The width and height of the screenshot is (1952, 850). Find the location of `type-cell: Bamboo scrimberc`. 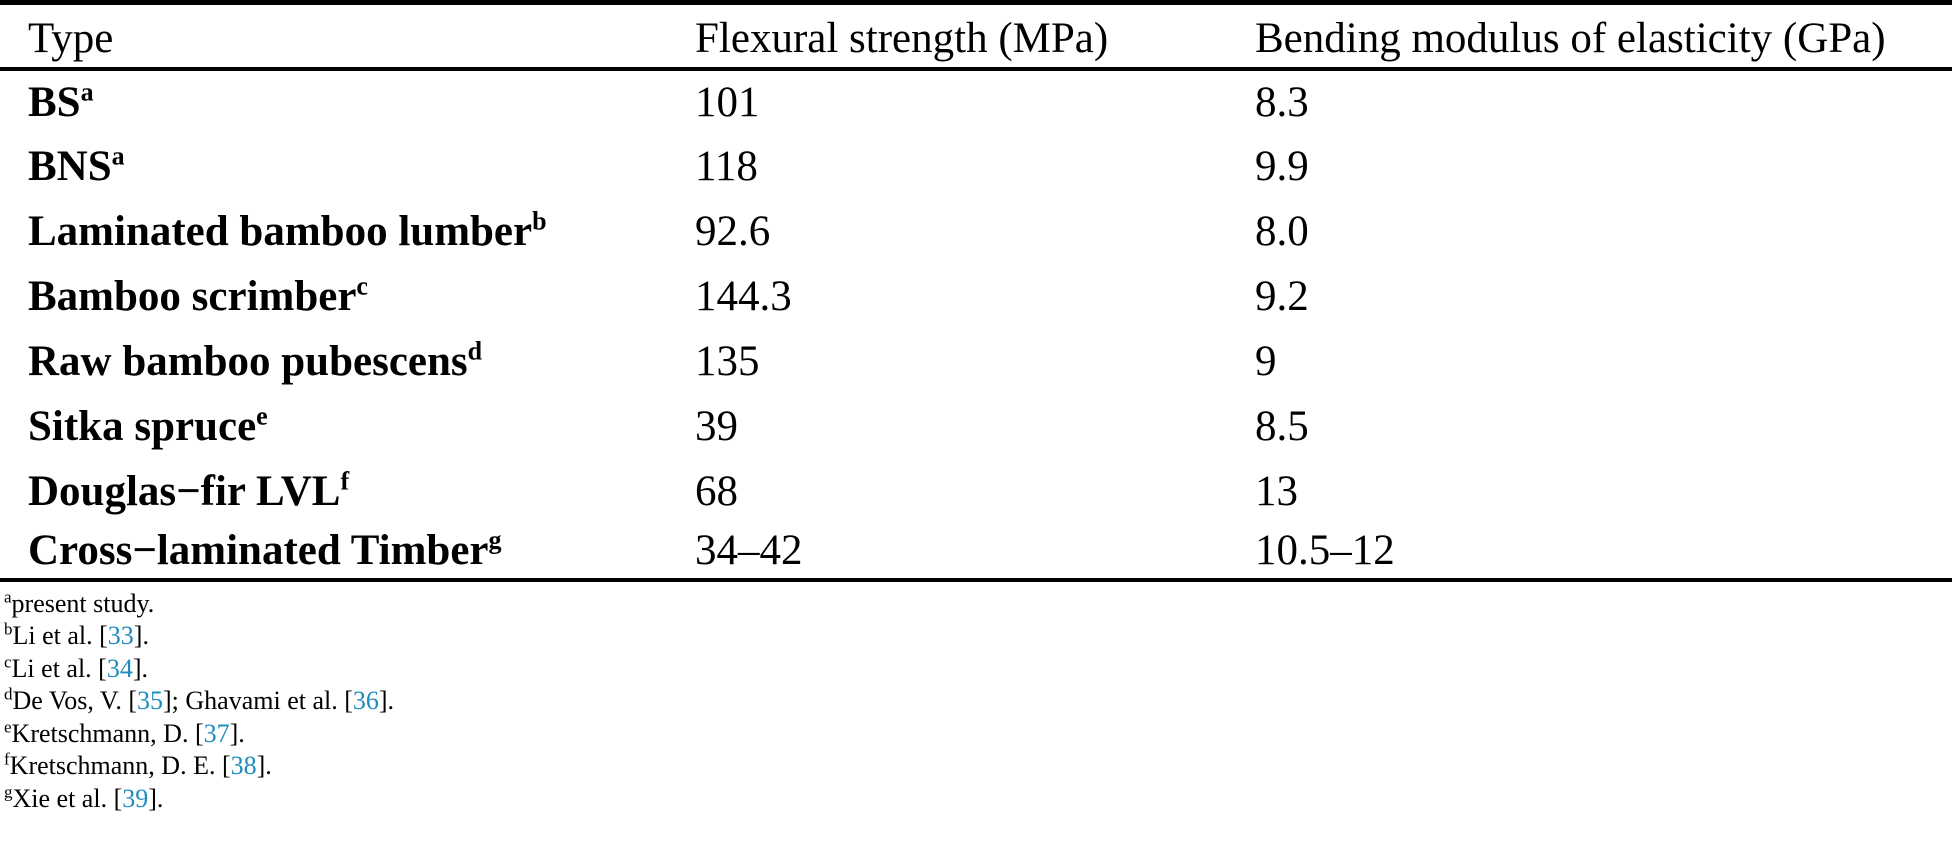

type-cell: Bamboo scrimberc is located at coordinates (347, 296).